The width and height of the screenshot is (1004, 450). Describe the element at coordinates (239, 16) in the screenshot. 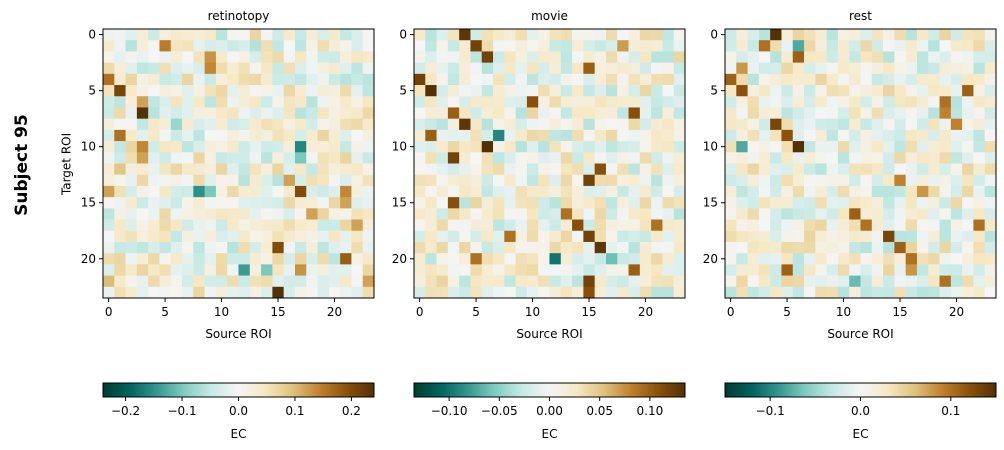

I see `panel-title: retinotopy` at that location.